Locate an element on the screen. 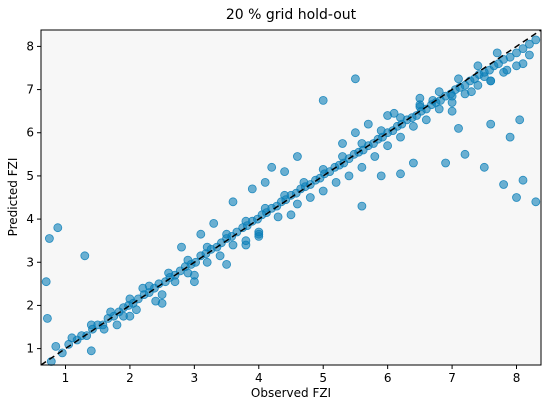 This screenshot has height=410, width=550. y-tick-label: 1 is located at coordinates (30, 349).